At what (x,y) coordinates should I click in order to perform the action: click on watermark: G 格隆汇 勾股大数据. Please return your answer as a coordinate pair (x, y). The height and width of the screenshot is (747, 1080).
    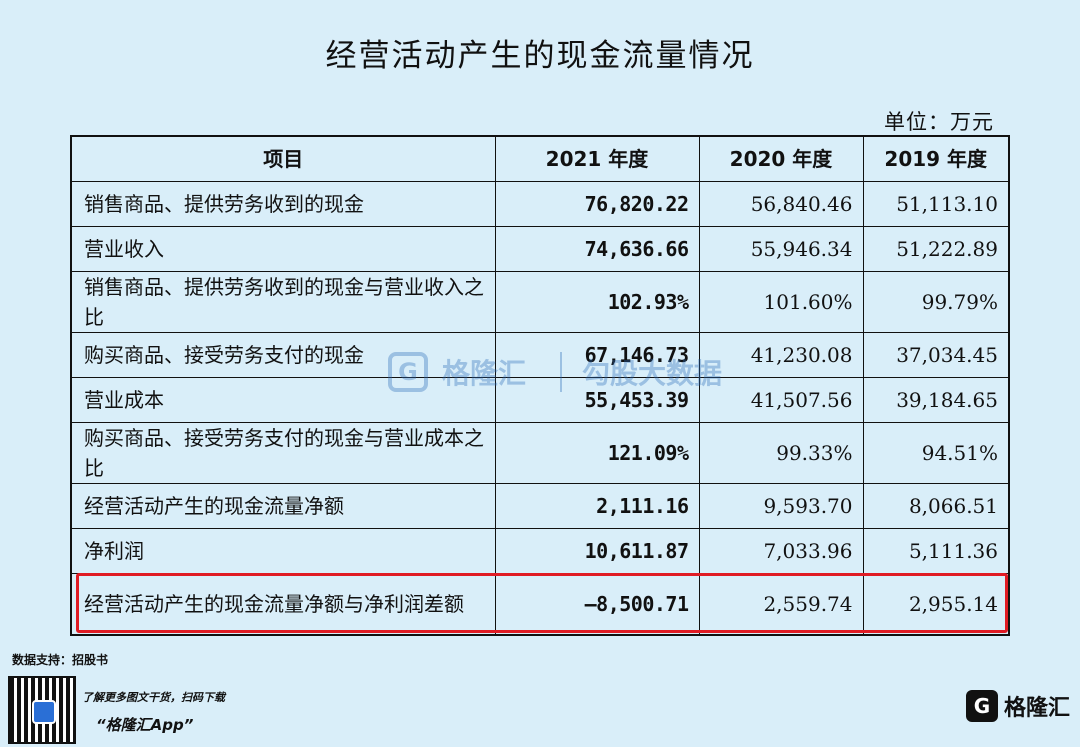
    Looking at the image, I should click on (555, 372).